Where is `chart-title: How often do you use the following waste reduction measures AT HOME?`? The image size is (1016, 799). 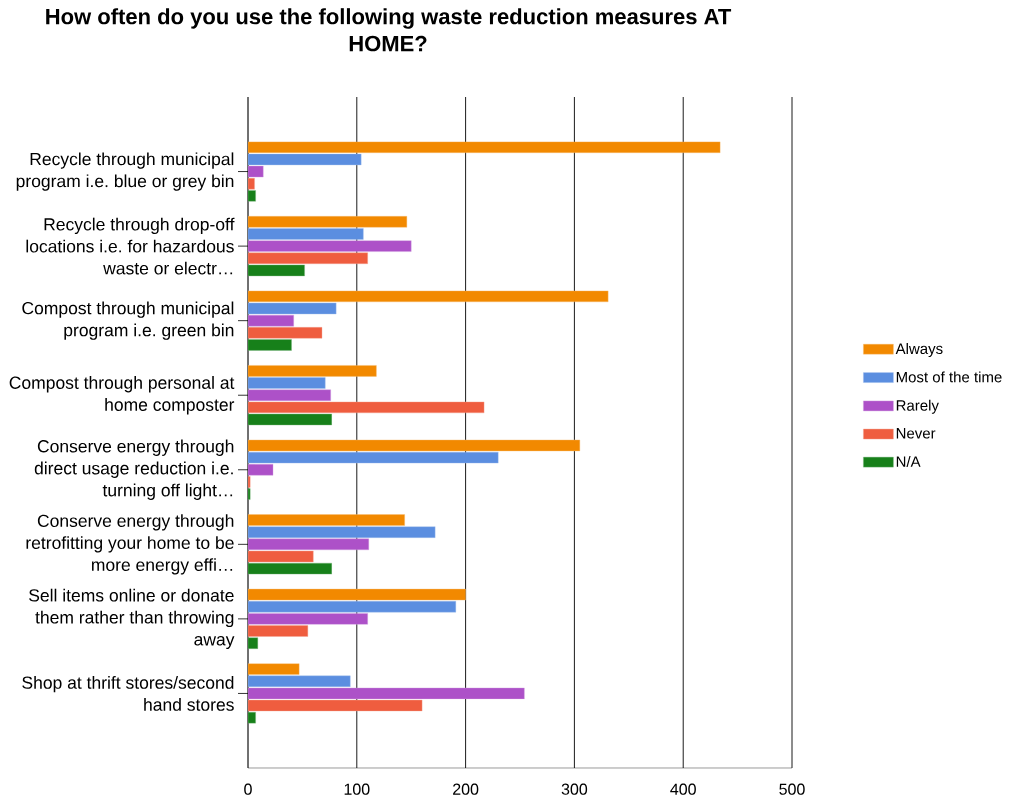
chart-title: How often do you use the following waste reduction measures AT HOME? is located at coordinates (389, 30).